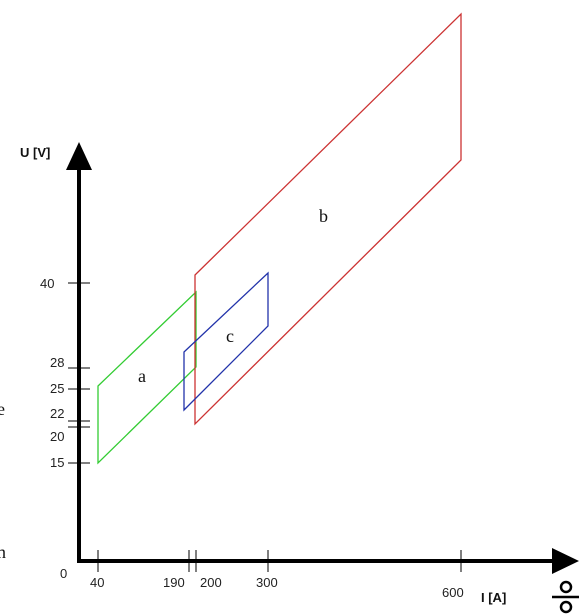 The height and width of the screenshot is (614, 579). What do you see at coordinates (230, 336) in the screenshot?
I see `region-c-label: c` at bounding box center [230, 336].